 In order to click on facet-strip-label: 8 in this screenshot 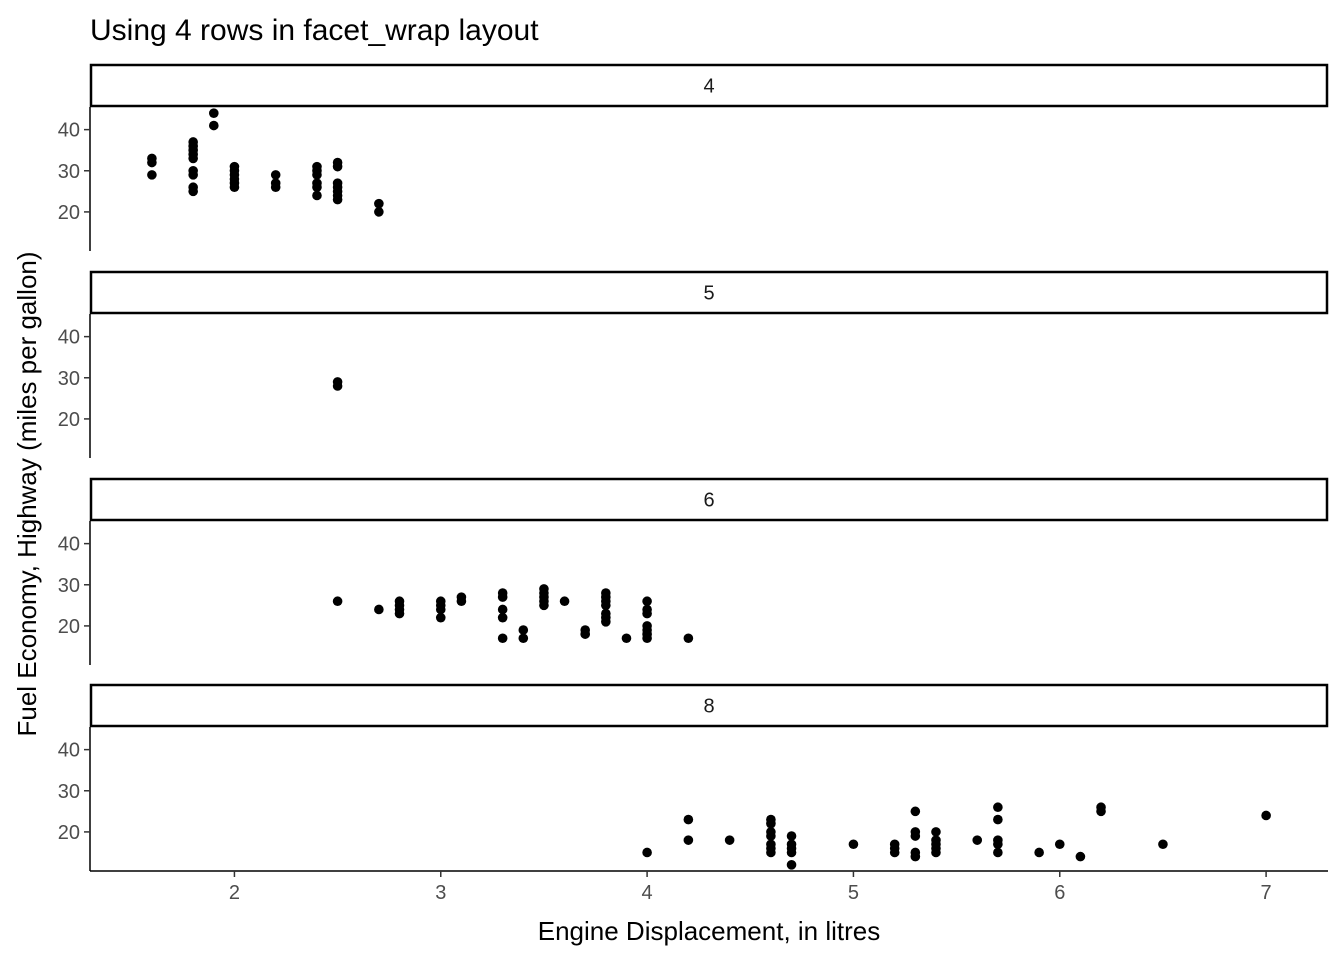, I will do `click(708, 707)`.